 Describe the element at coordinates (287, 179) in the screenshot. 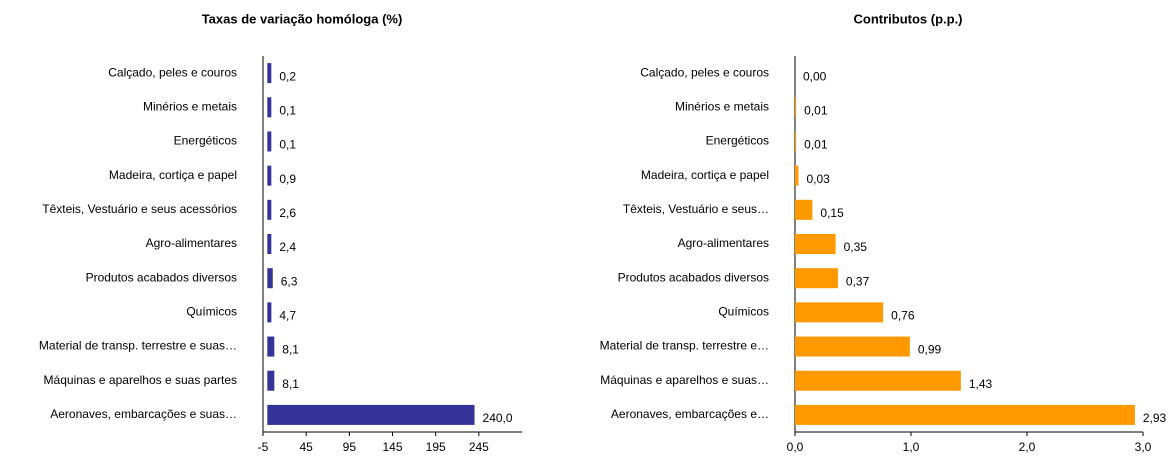

I see `value-label: 0,9` at that location.